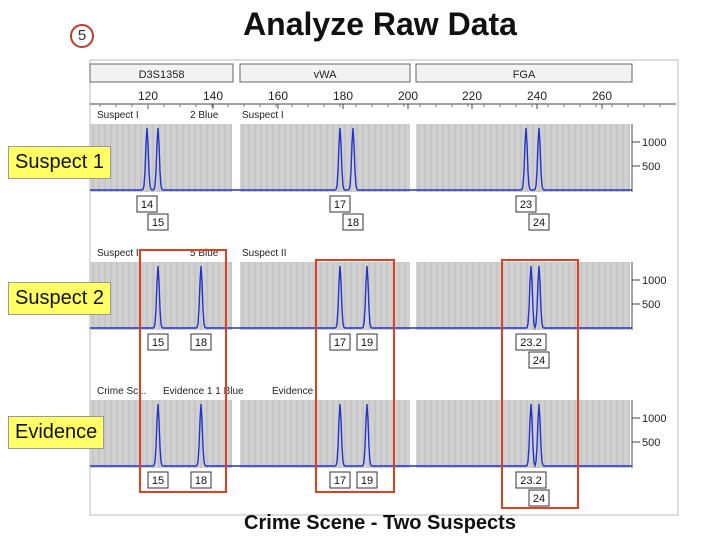 This screenshot has height=540, width=720. Describe the element at coordinates (293, 391) in the screenshot. I see `panel-header-right: Evidence` at that location.